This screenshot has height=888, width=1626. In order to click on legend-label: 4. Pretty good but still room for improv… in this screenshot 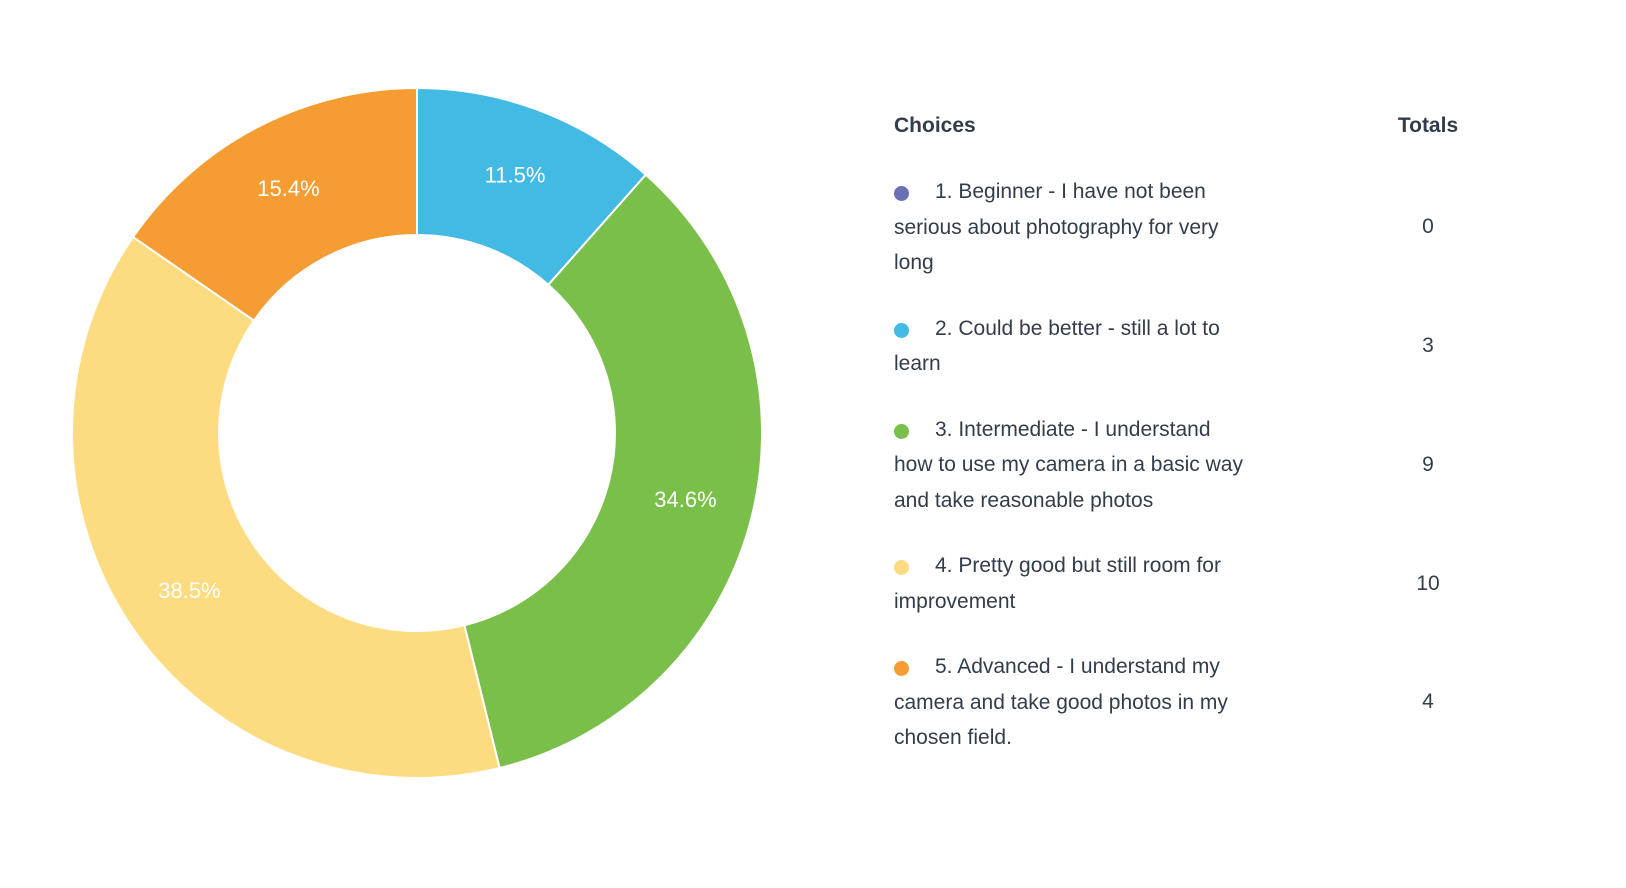, I will do `click(1069, 583)`.